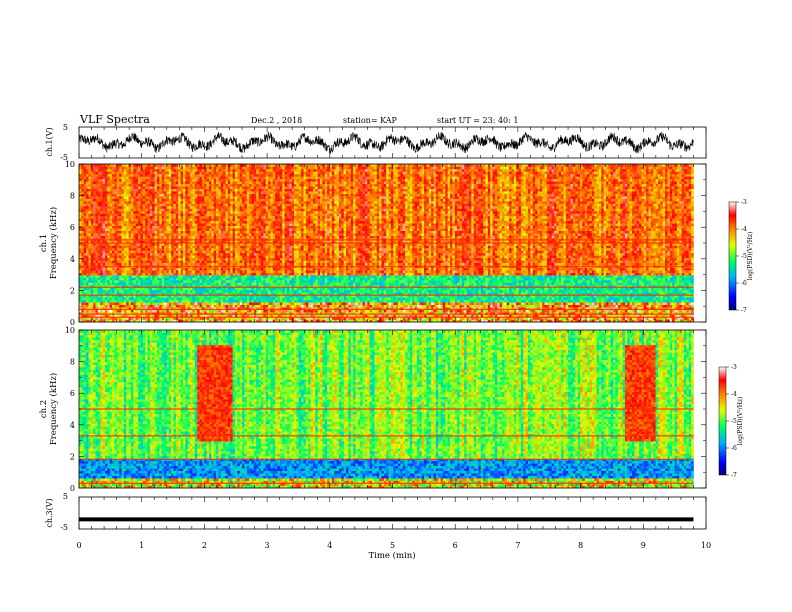 Image resolution: width=792 pixels, height=612 pixels. What do you see at coordinates (391, 555) in the screenshot?
I see `time-axis-label: Time (min)` at bounding box center [391, 555].